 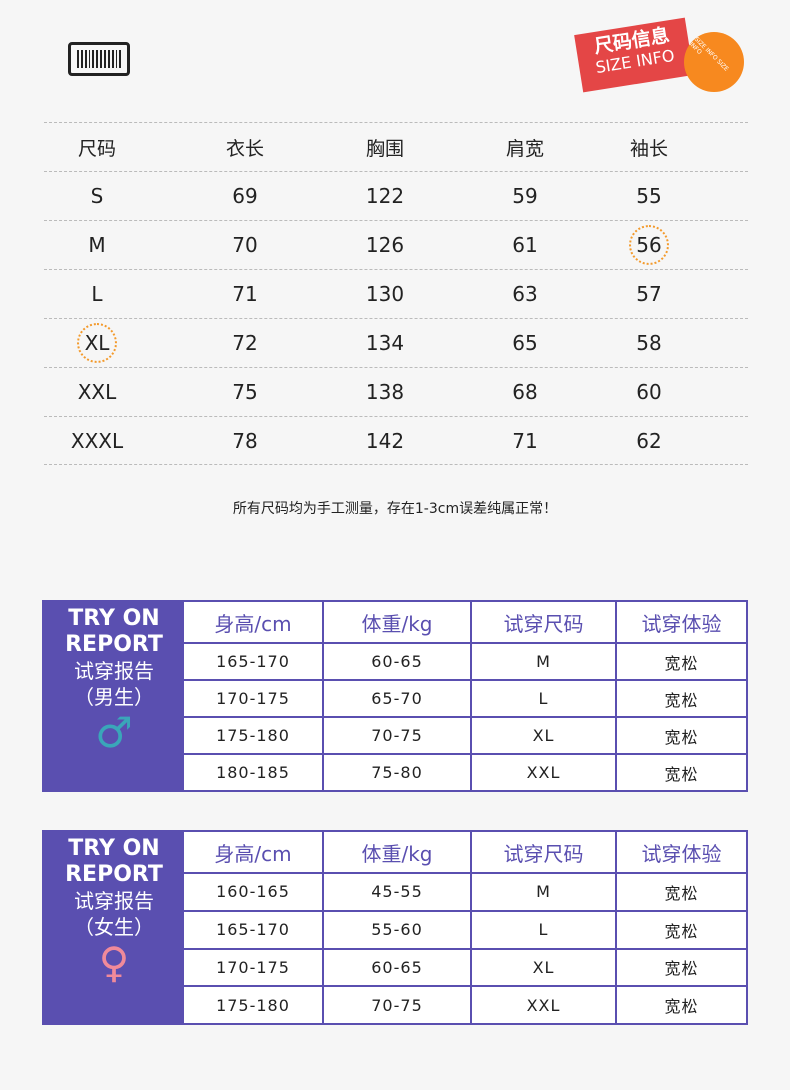 I want to click on cell-text: XXL, so click(x=97, y=392).